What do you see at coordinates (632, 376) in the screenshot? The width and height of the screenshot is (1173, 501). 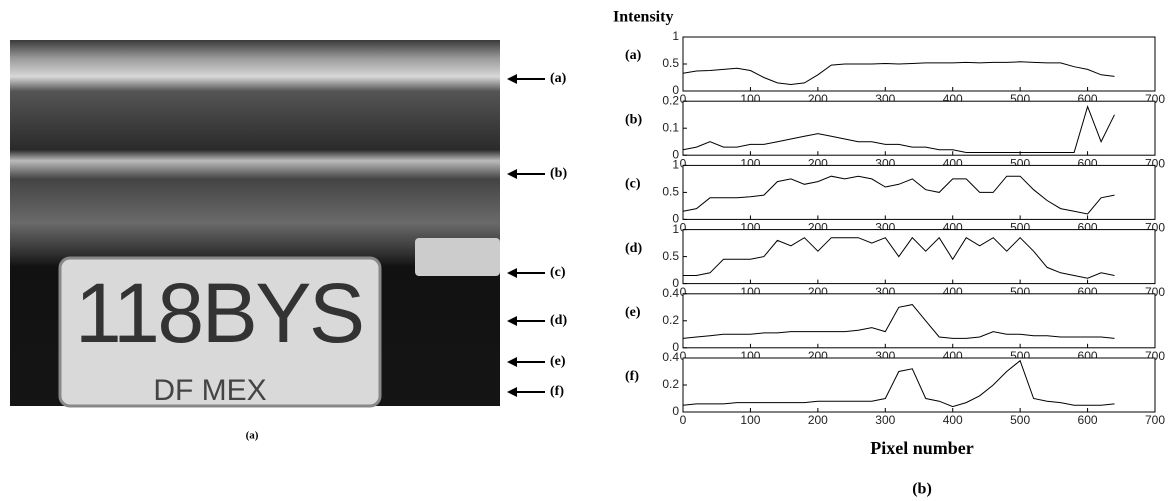 I see `panel-label: (f)` at bounding box center [632, 376].